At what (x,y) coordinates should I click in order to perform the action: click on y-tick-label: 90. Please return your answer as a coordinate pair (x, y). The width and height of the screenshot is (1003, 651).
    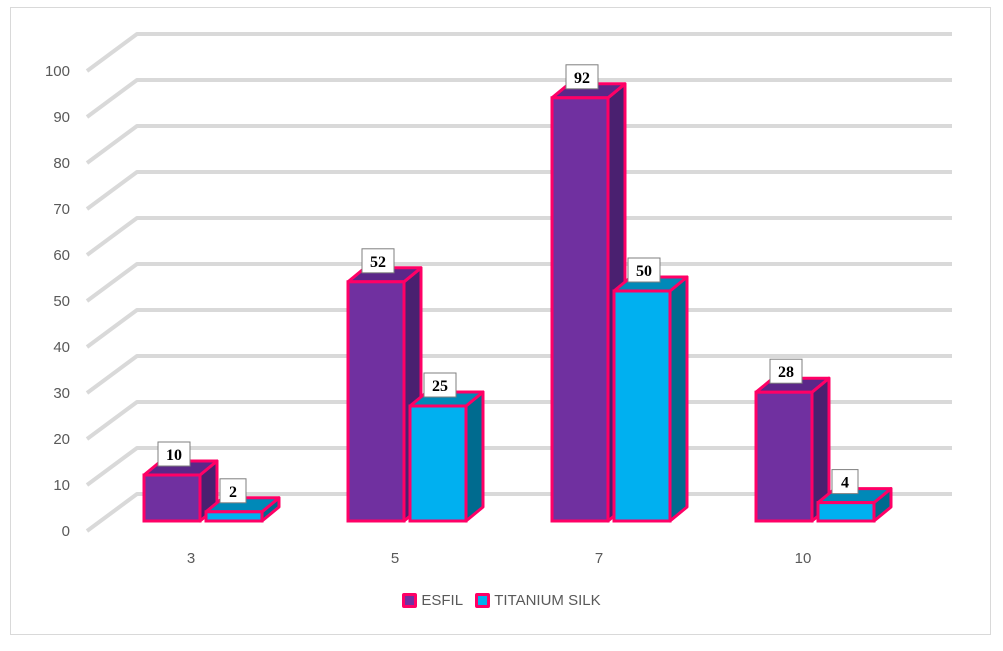
    Looking at the image, I should click on (61, 117).